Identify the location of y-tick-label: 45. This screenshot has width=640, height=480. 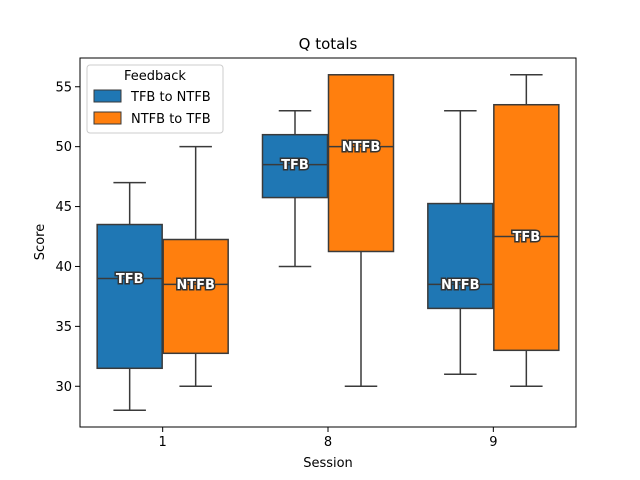
(63, 207).